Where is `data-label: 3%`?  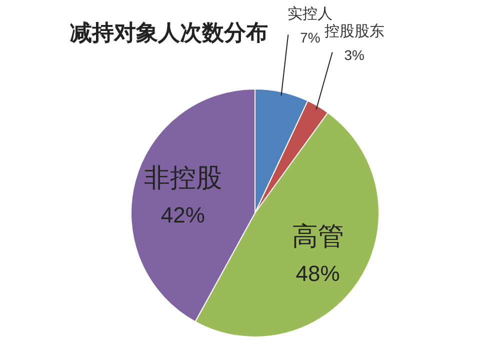
data-label: 3% is located at coordinates (354, 55).